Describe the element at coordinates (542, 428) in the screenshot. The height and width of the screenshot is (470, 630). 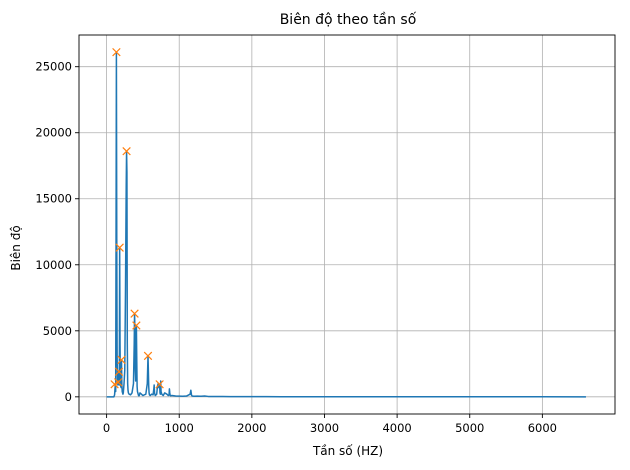
I see `x-tick-label: 6000` at that location.